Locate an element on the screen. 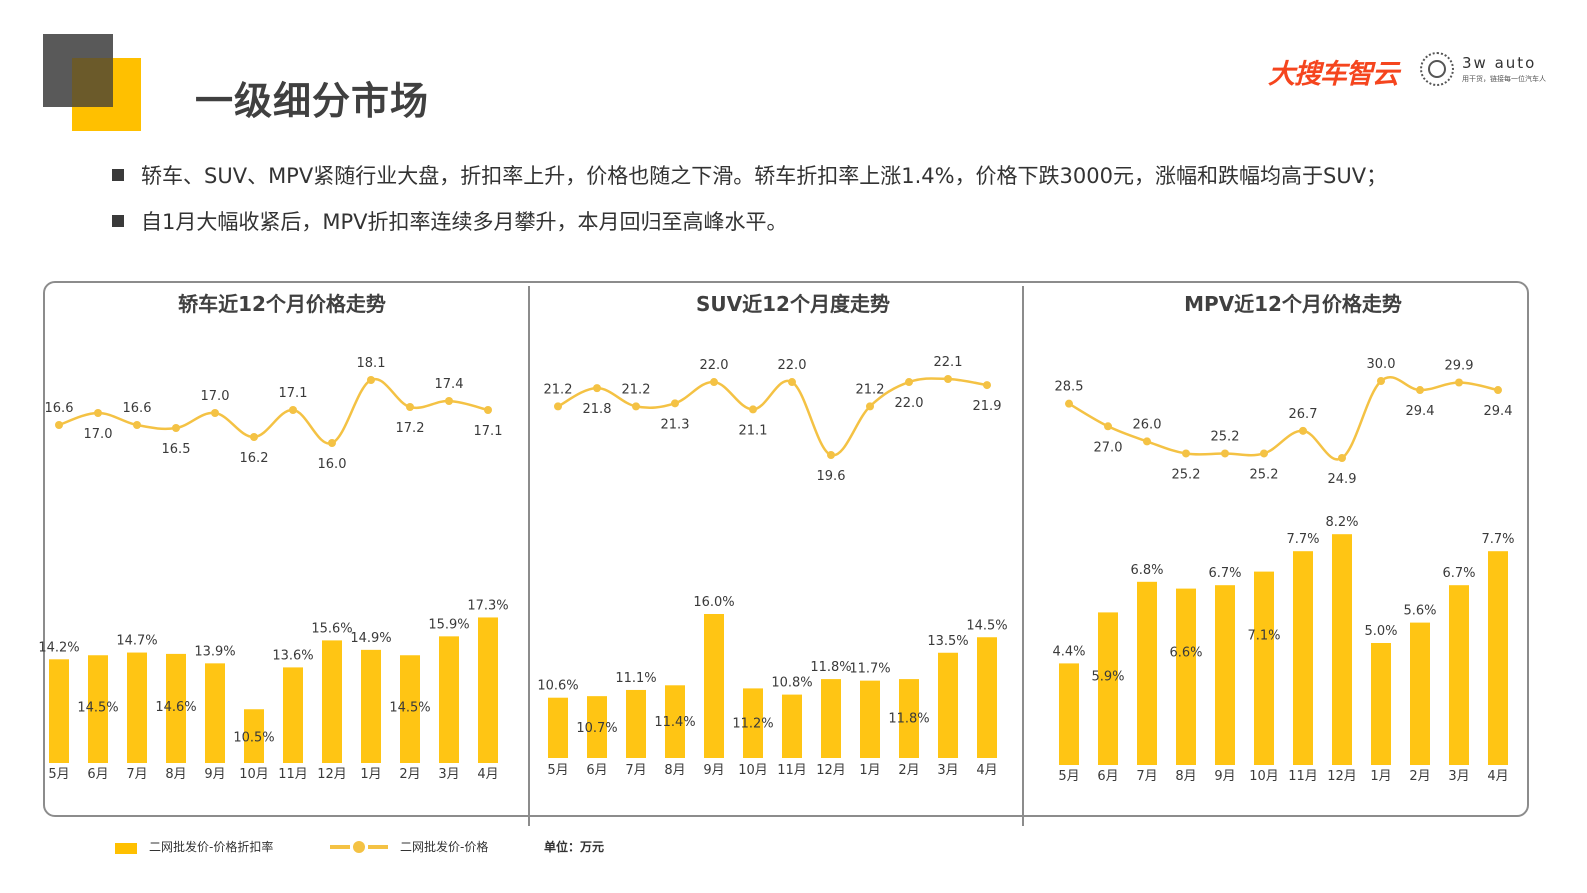 The image size is (1587, 893). price-value-label: 21.1 is located at coordinates (753, 430).